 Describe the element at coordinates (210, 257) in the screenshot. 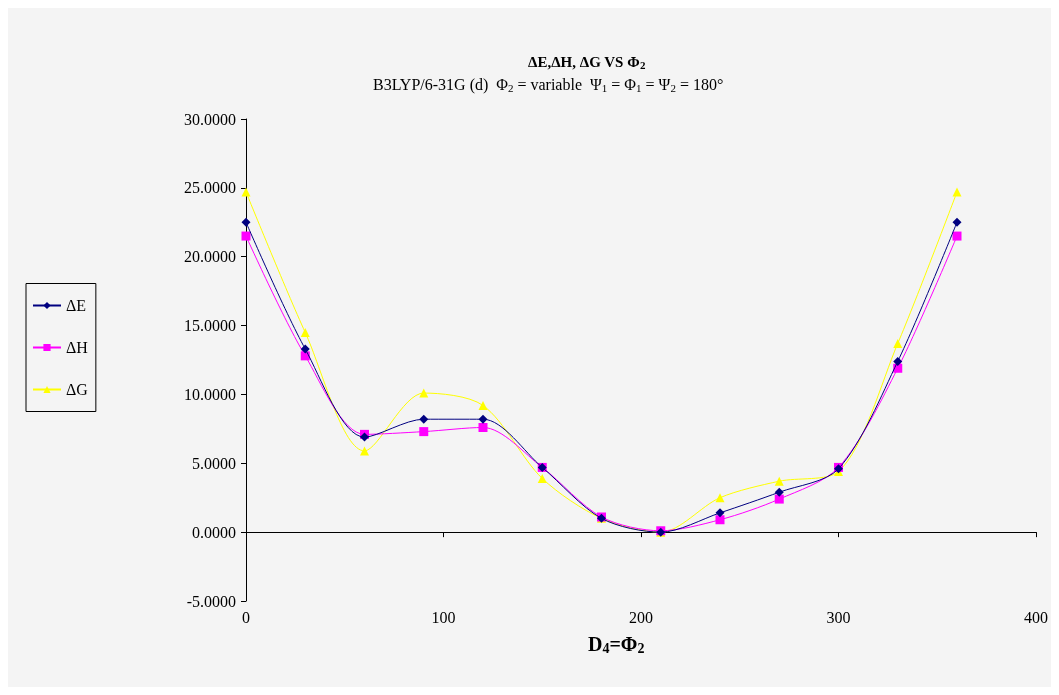

I see `y-tick-label: 20.0000` at that location.